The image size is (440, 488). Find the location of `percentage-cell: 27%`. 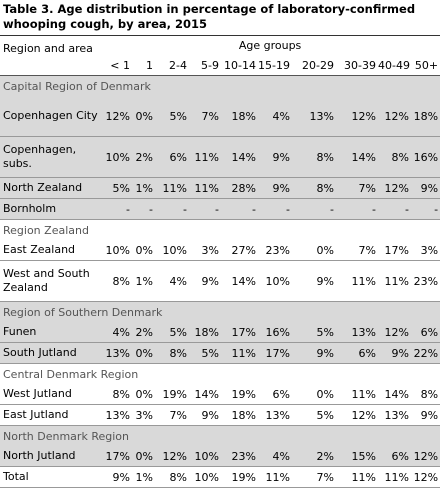

percentage-cell: 27% is located at coordinates (239, 250).